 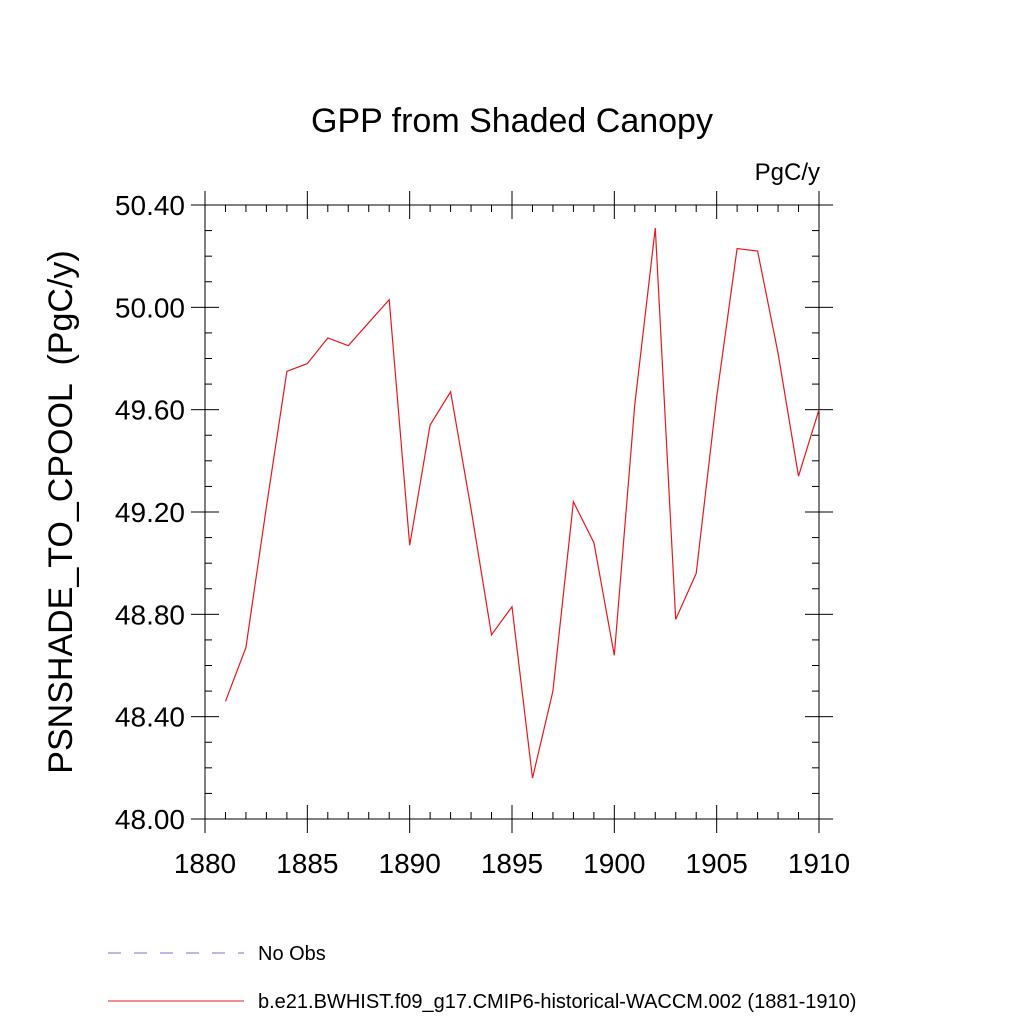 What do you see at coordinates (150, 819) in the screenshot?
I see `y-tick-label: 48.00` at bounding box center [150, 819].